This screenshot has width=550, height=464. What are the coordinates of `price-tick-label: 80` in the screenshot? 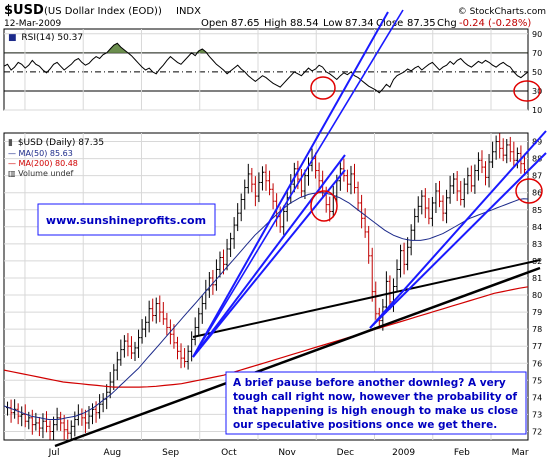 It's located at (537, 295).